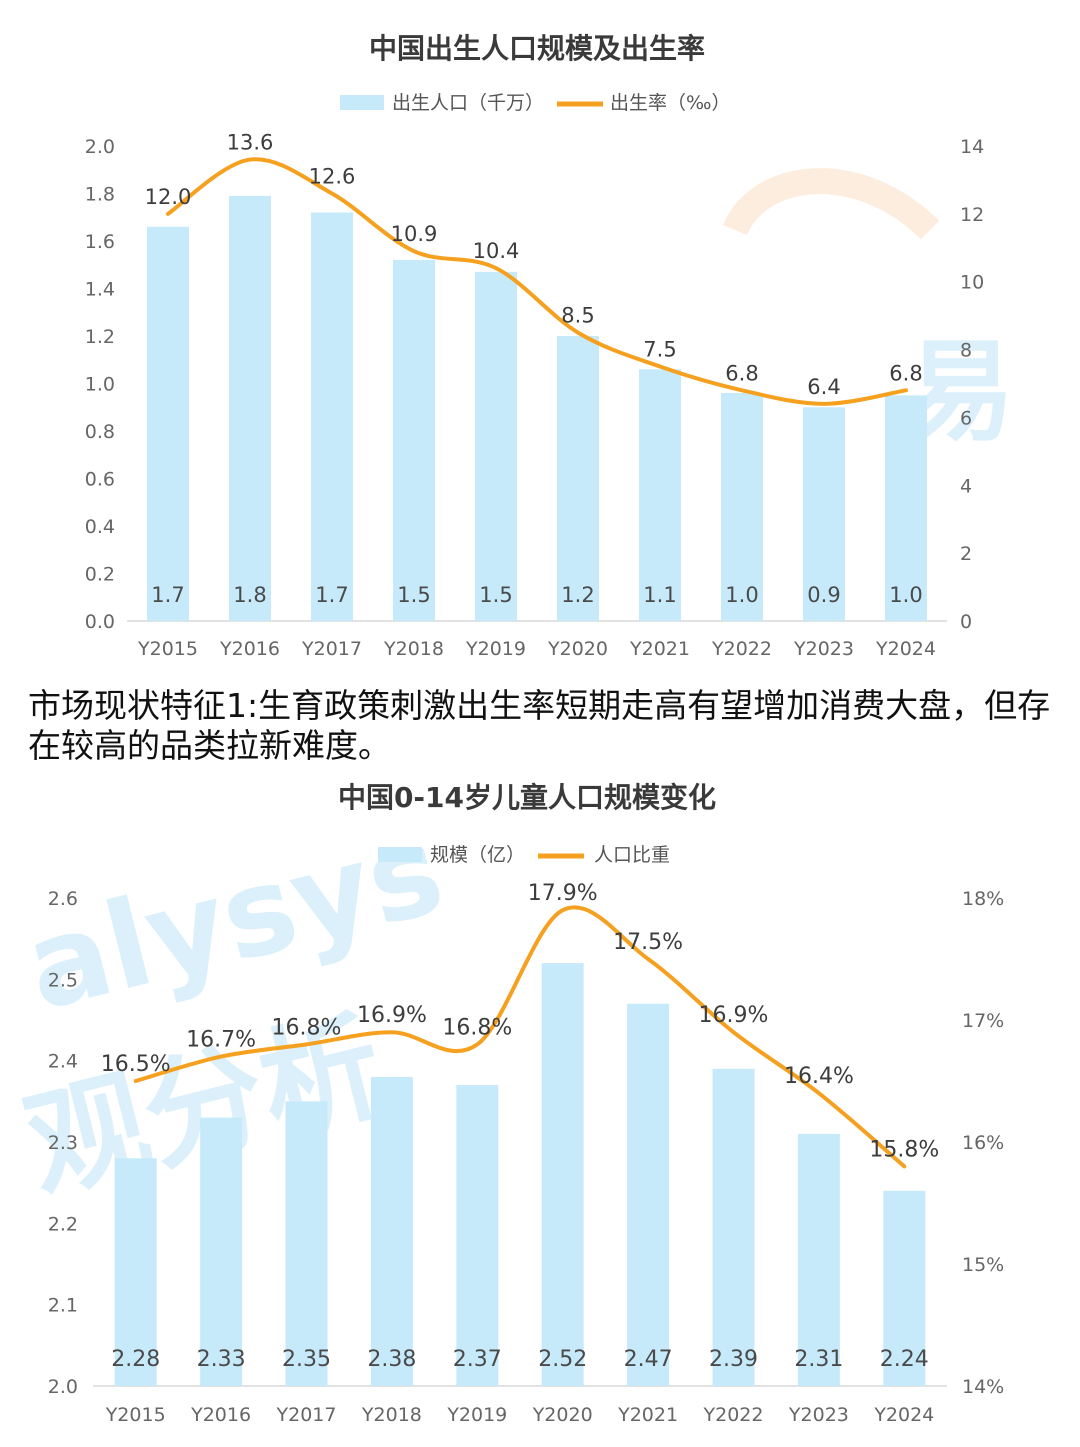 This screenshot has height=1447, width=1080. Describe the element at coordinates (100, 385) in the screenshot. I see `y-left-tick-label: 1.0` at that location.